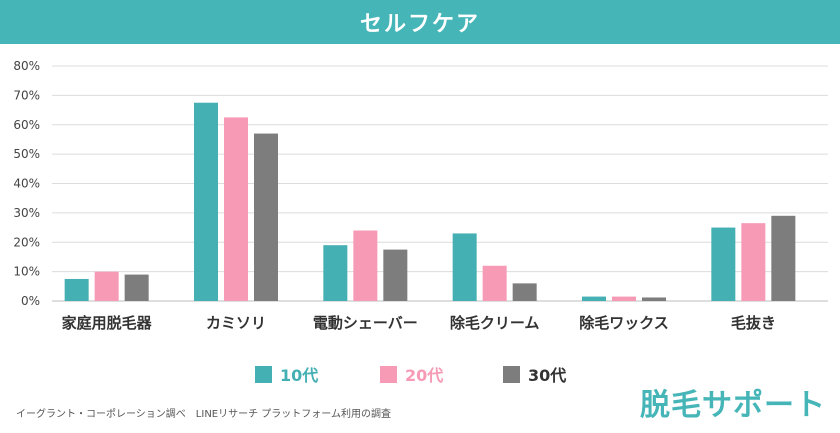 The width and height of the screenshot is (840, 433). I want to click on bar-30代-0, so click(136, 287).